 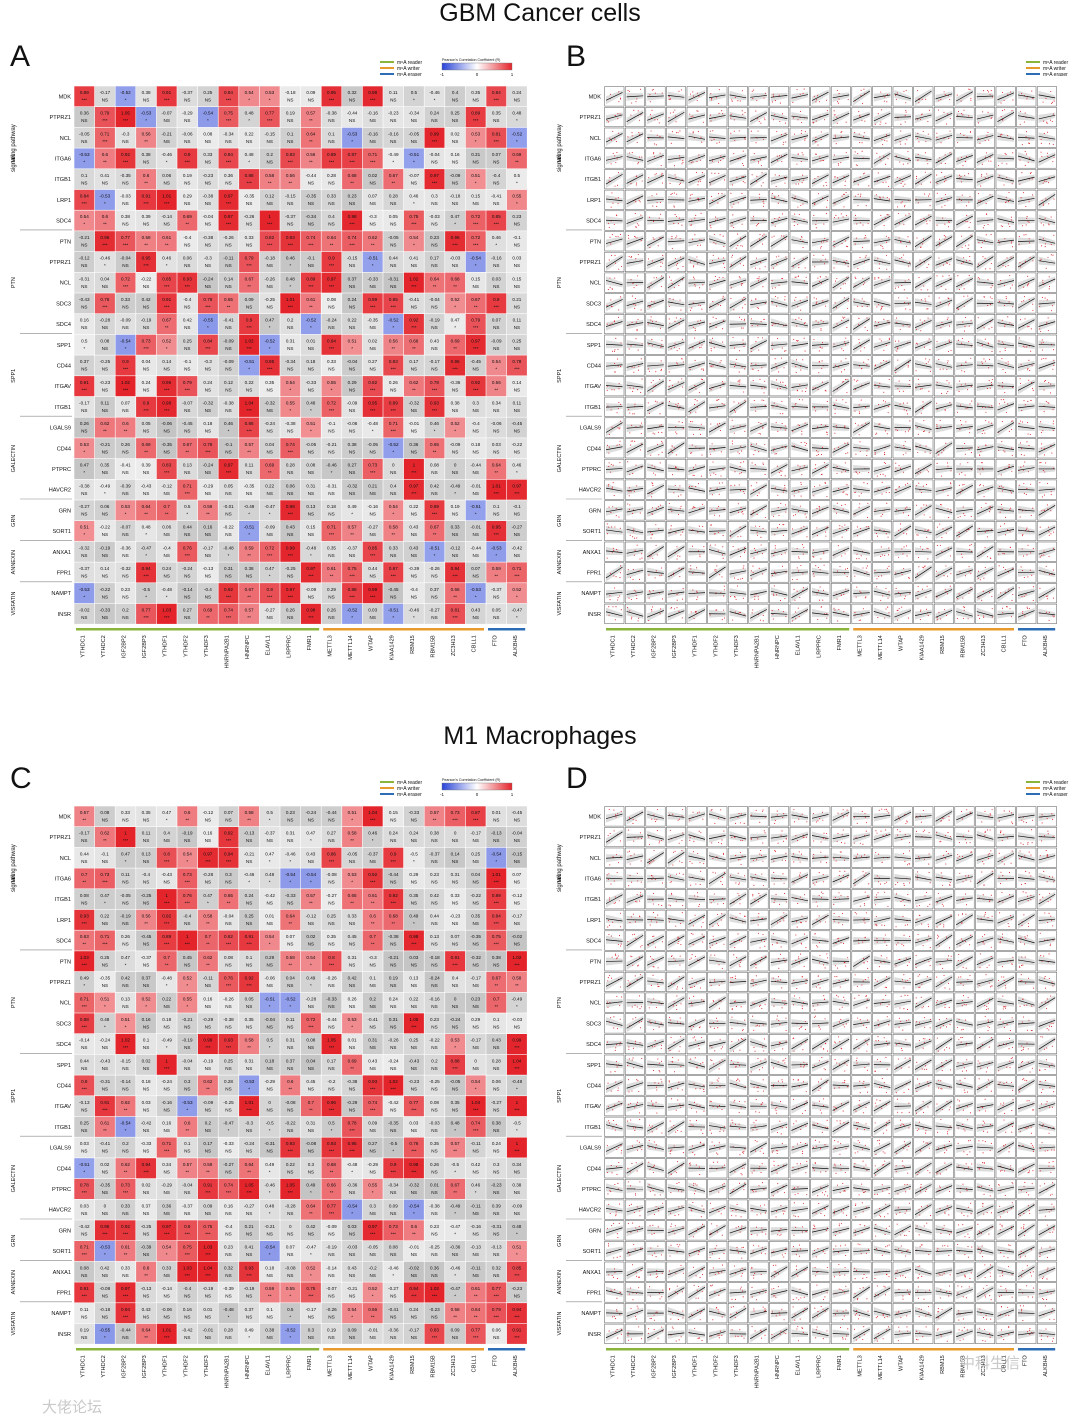 What do you see at coordinates (372, 96) in the screenshot?
I see `heatmap-cell: 0.98***` at bounding box center [372, 96].